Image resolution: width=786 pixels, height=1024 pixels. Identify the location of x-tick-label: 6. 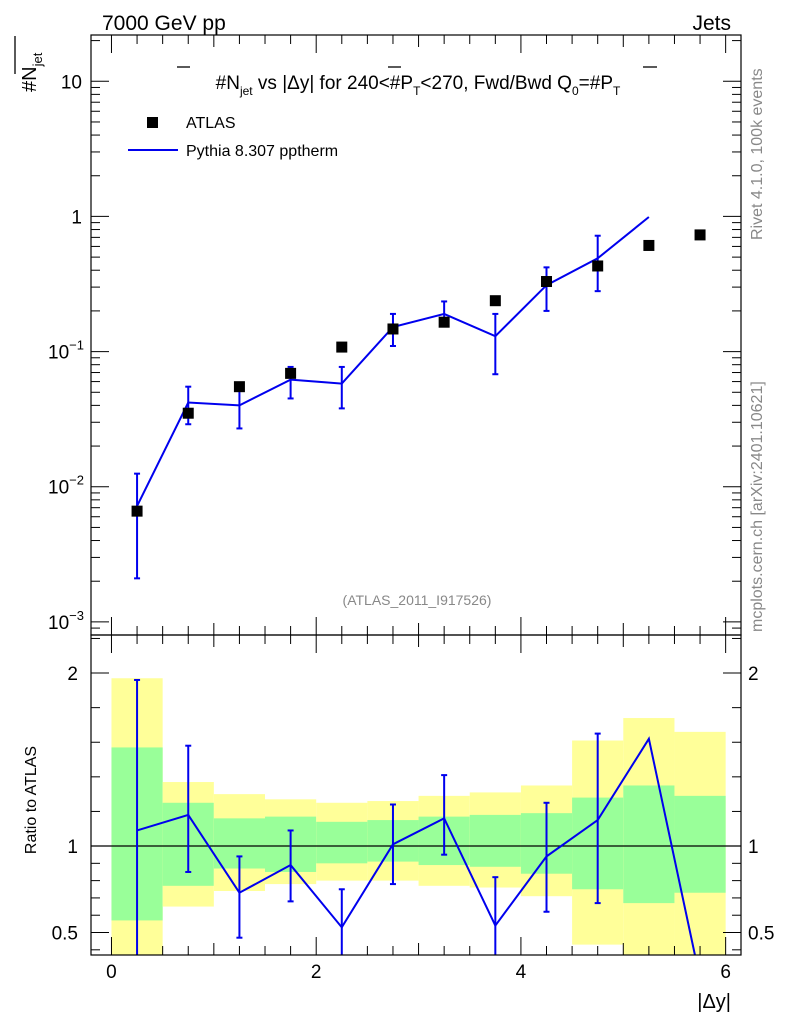
(725, 972).